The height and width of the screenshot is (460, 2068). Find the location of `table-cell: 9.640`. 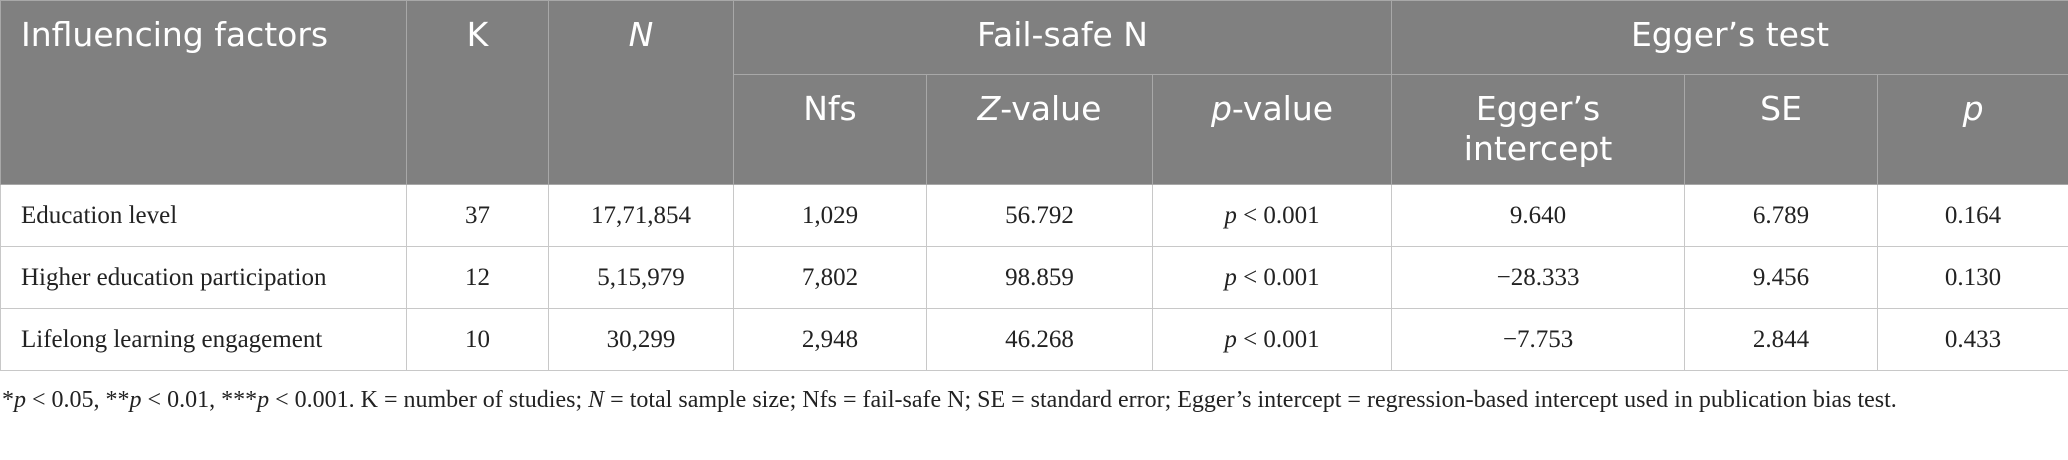

table-cell: 9.640 is located at coordinates (1538, 215).